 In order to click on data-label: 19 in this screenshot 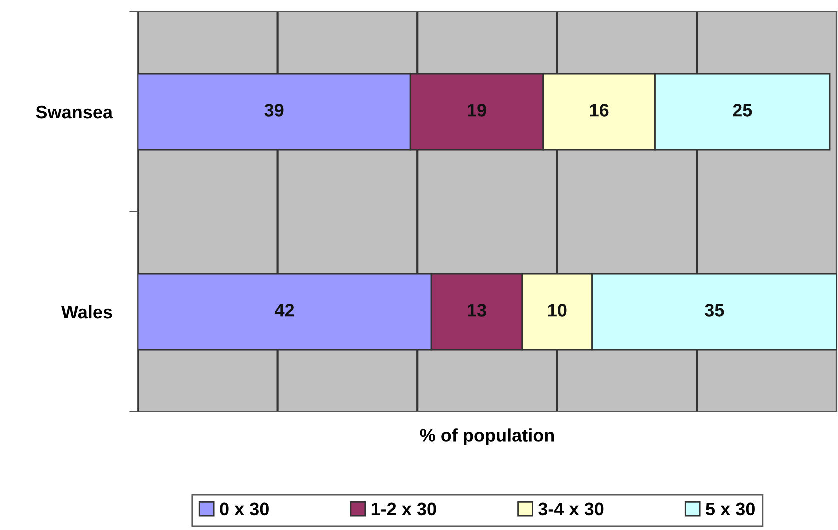, I will do `click(477, 110)`.